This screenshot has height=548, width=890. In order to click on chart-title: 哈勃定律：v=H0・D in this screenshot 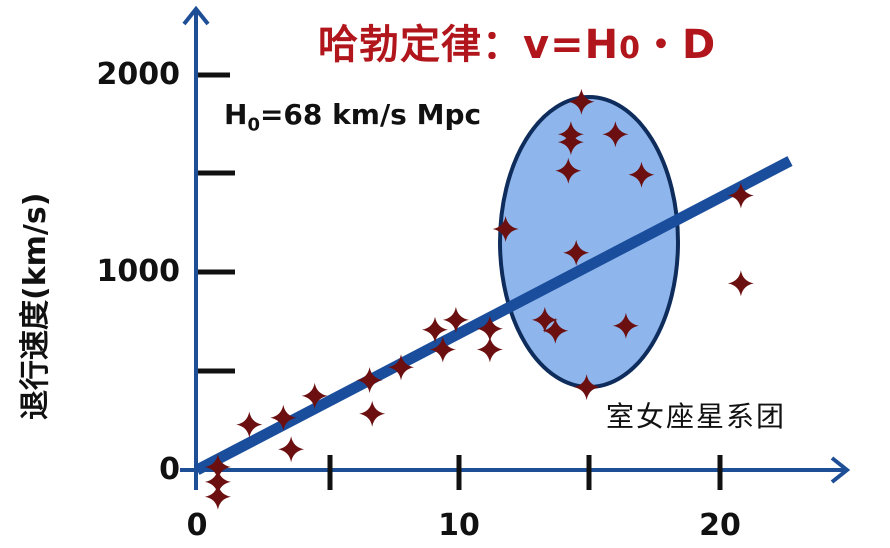, I will do `click(517, 41)`.